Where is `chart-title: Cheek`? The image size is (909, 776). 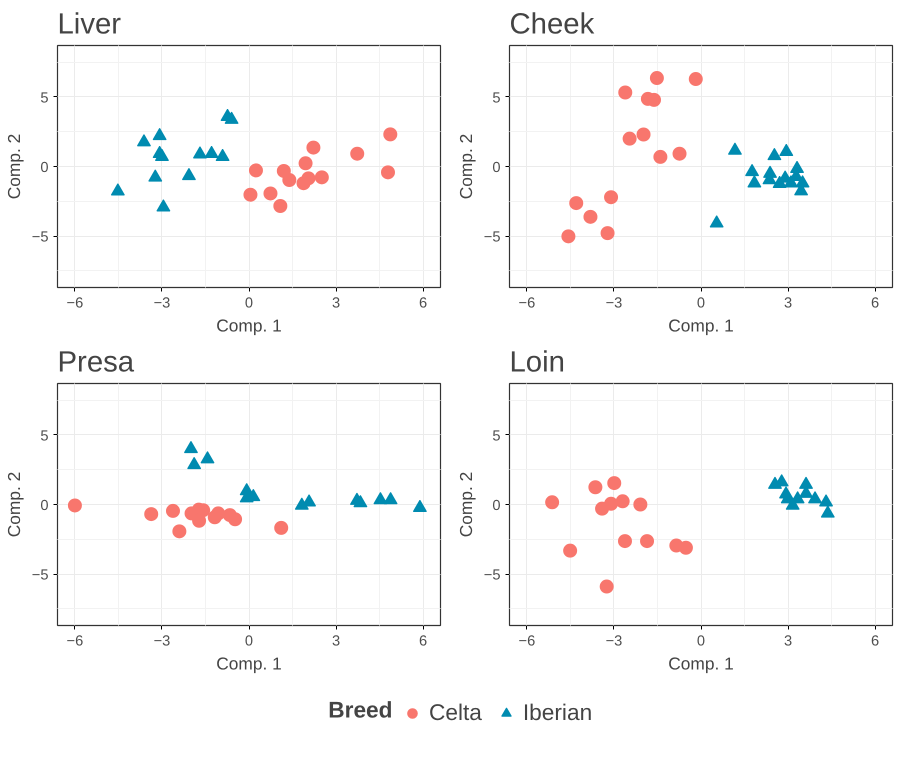 chart-title: Cheek is located at coordinates (552, 24).